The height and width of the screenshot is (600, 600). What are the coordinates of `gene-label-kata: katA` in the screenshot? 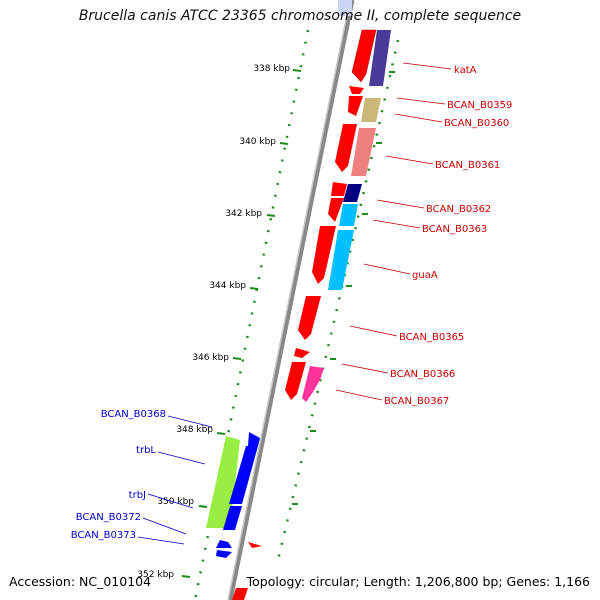 It's located at (465, 70).